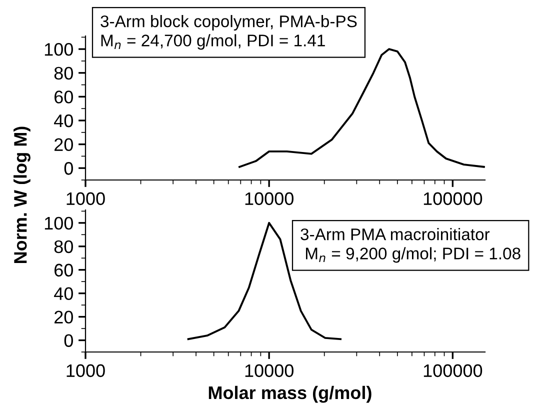 The width and height of the screenshot is (542, 411). What do you see at coordinates (228, 32) in the screenshot?
I see `annotation: 3-Arm block copolymer, PMA-b-PS M$_{n}$ = 24,700 g/mol, PDI = 1.41` at bounding box center [228, 32].